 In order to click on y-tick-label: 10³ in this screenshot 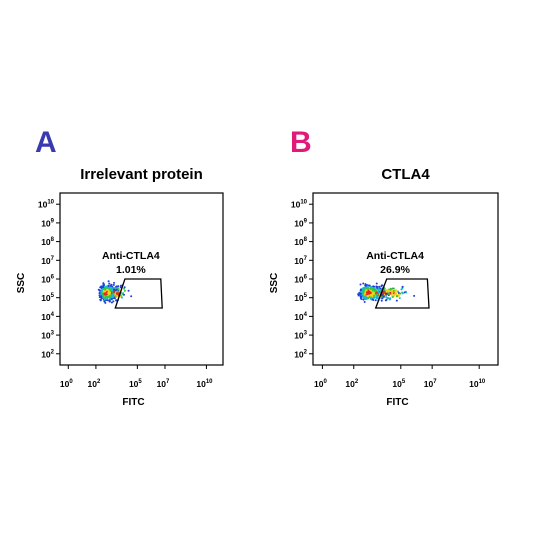, I will do `click(47, 336)`.